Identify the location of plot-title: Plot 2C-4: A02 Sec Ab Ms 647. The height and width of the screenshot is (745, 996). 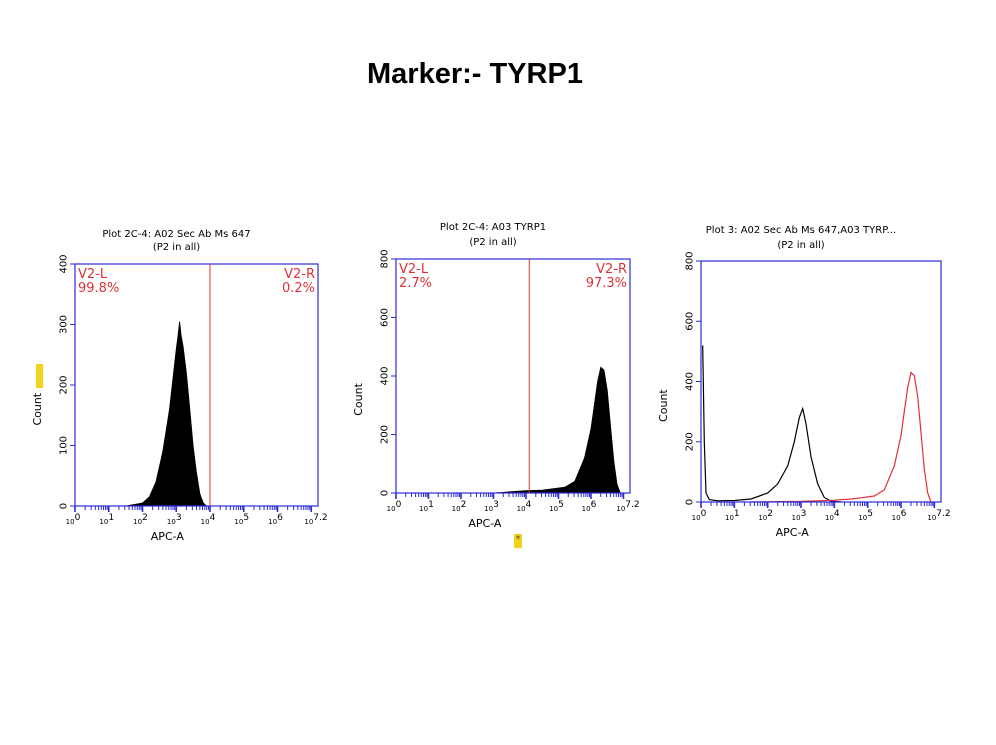
(176, 234).